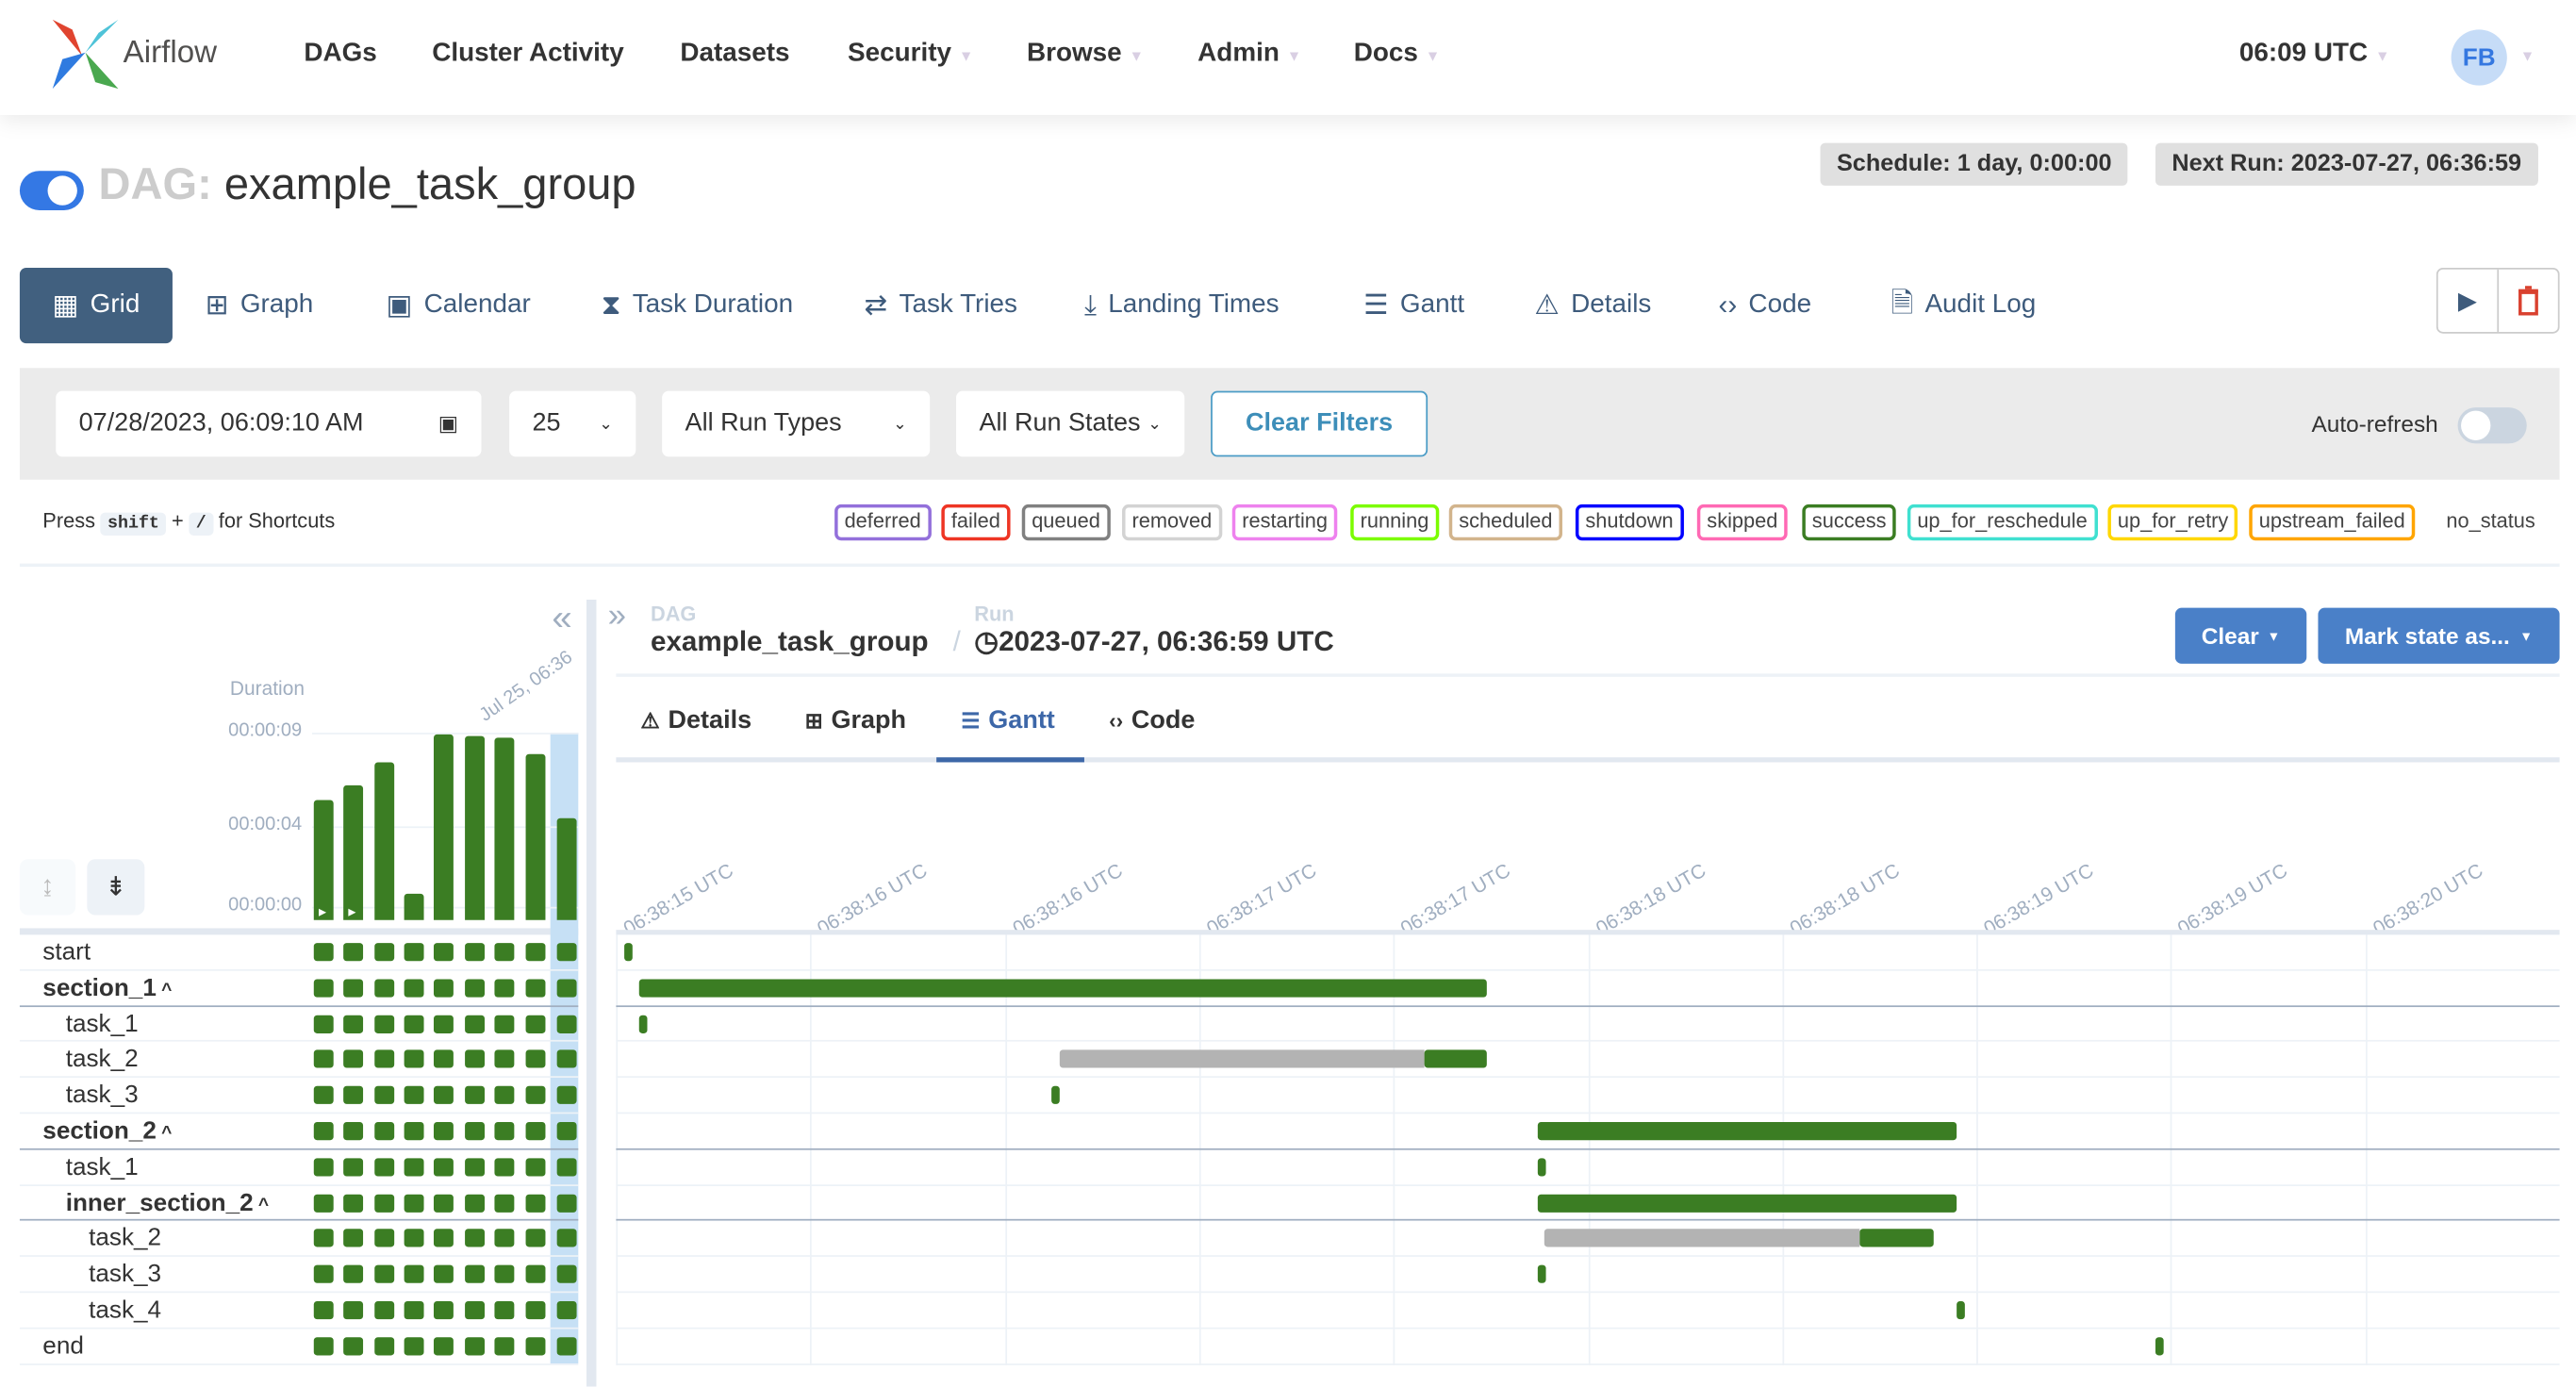 The image size is (2576, 1387). I want to click on legend-failed: failed, so click(976, 522).